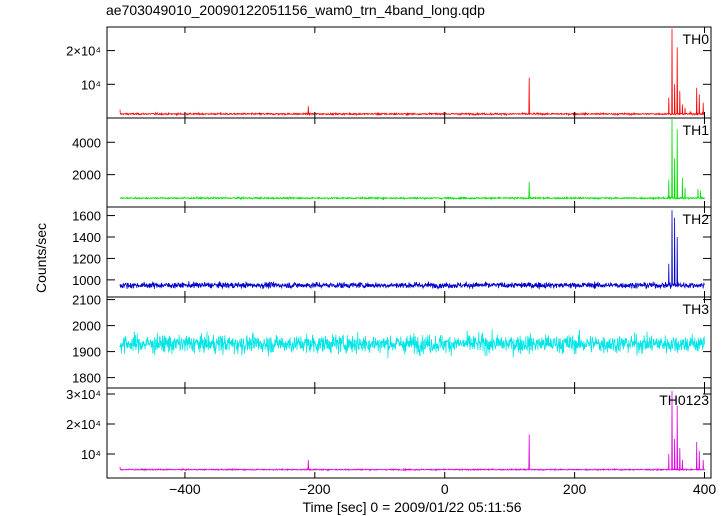 Image resolution: width=723 pixels, height=516 pixels. Describe the element at coordinates (86, 352) in the screenshot. I see `y-tick-label: 1900` at that location.